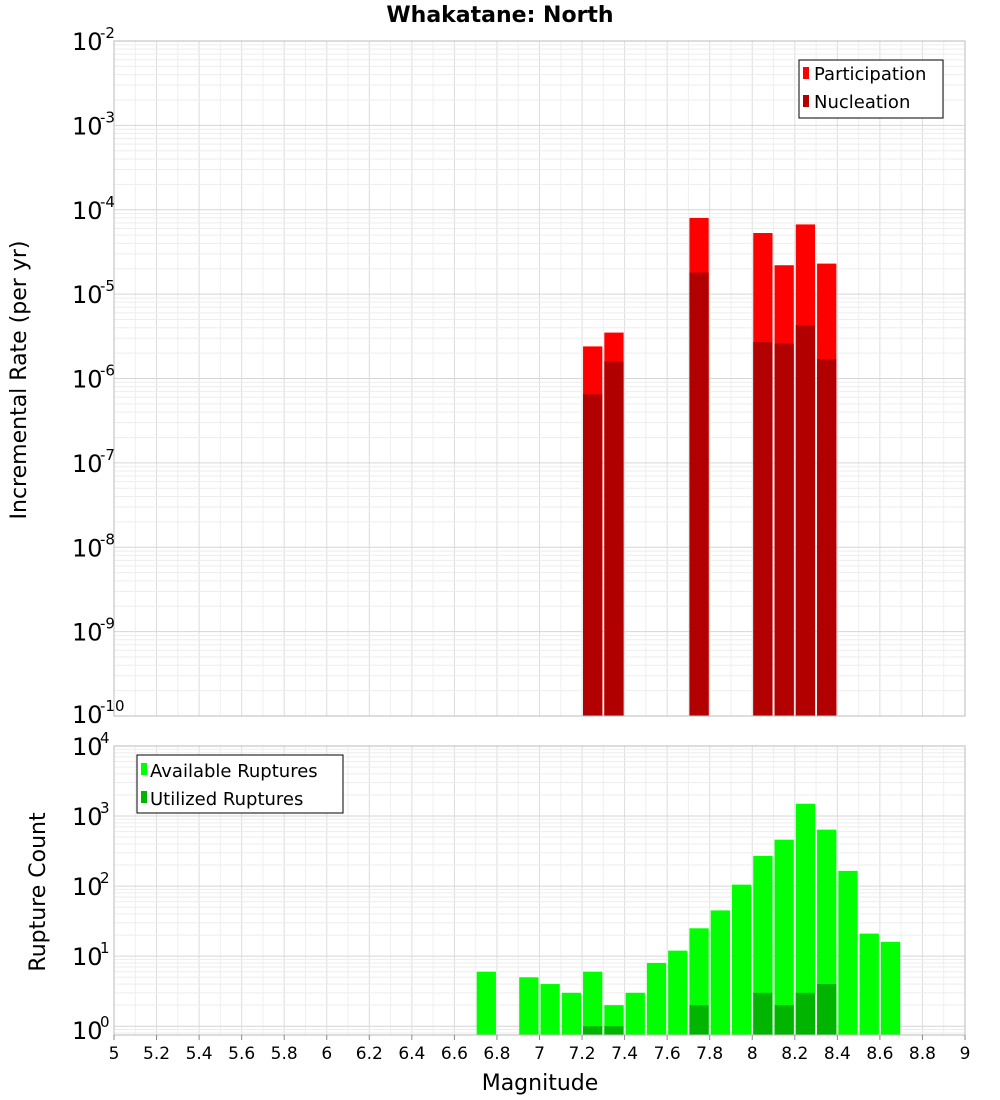 Image resolution: width=1000 pixels, height=1100 pixels. What do you see at coordinates (19, 380) in the screenshot?
I see `top-y-axis-label: Incremental Rate (per yr)` at bounding box center [19, 380].